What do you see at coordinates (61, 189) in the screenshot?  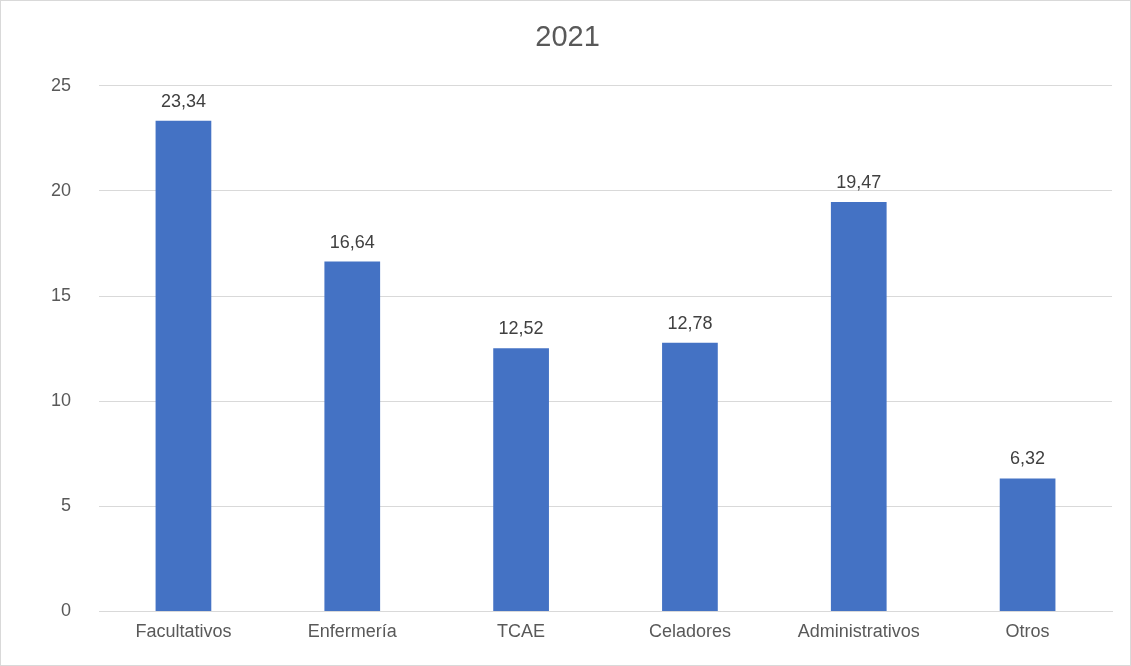 I see `y-tick-label: 20` at bounding box center [61, 189].